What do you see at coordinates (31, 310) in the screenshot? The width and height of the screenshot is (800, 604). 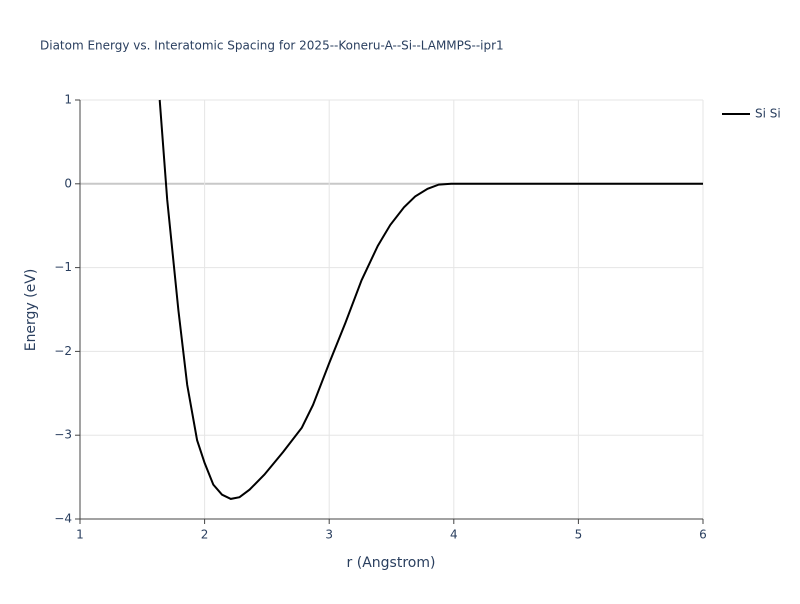 I see `y-axis-title: Energy (eV)` at bounding box center [31, 310].